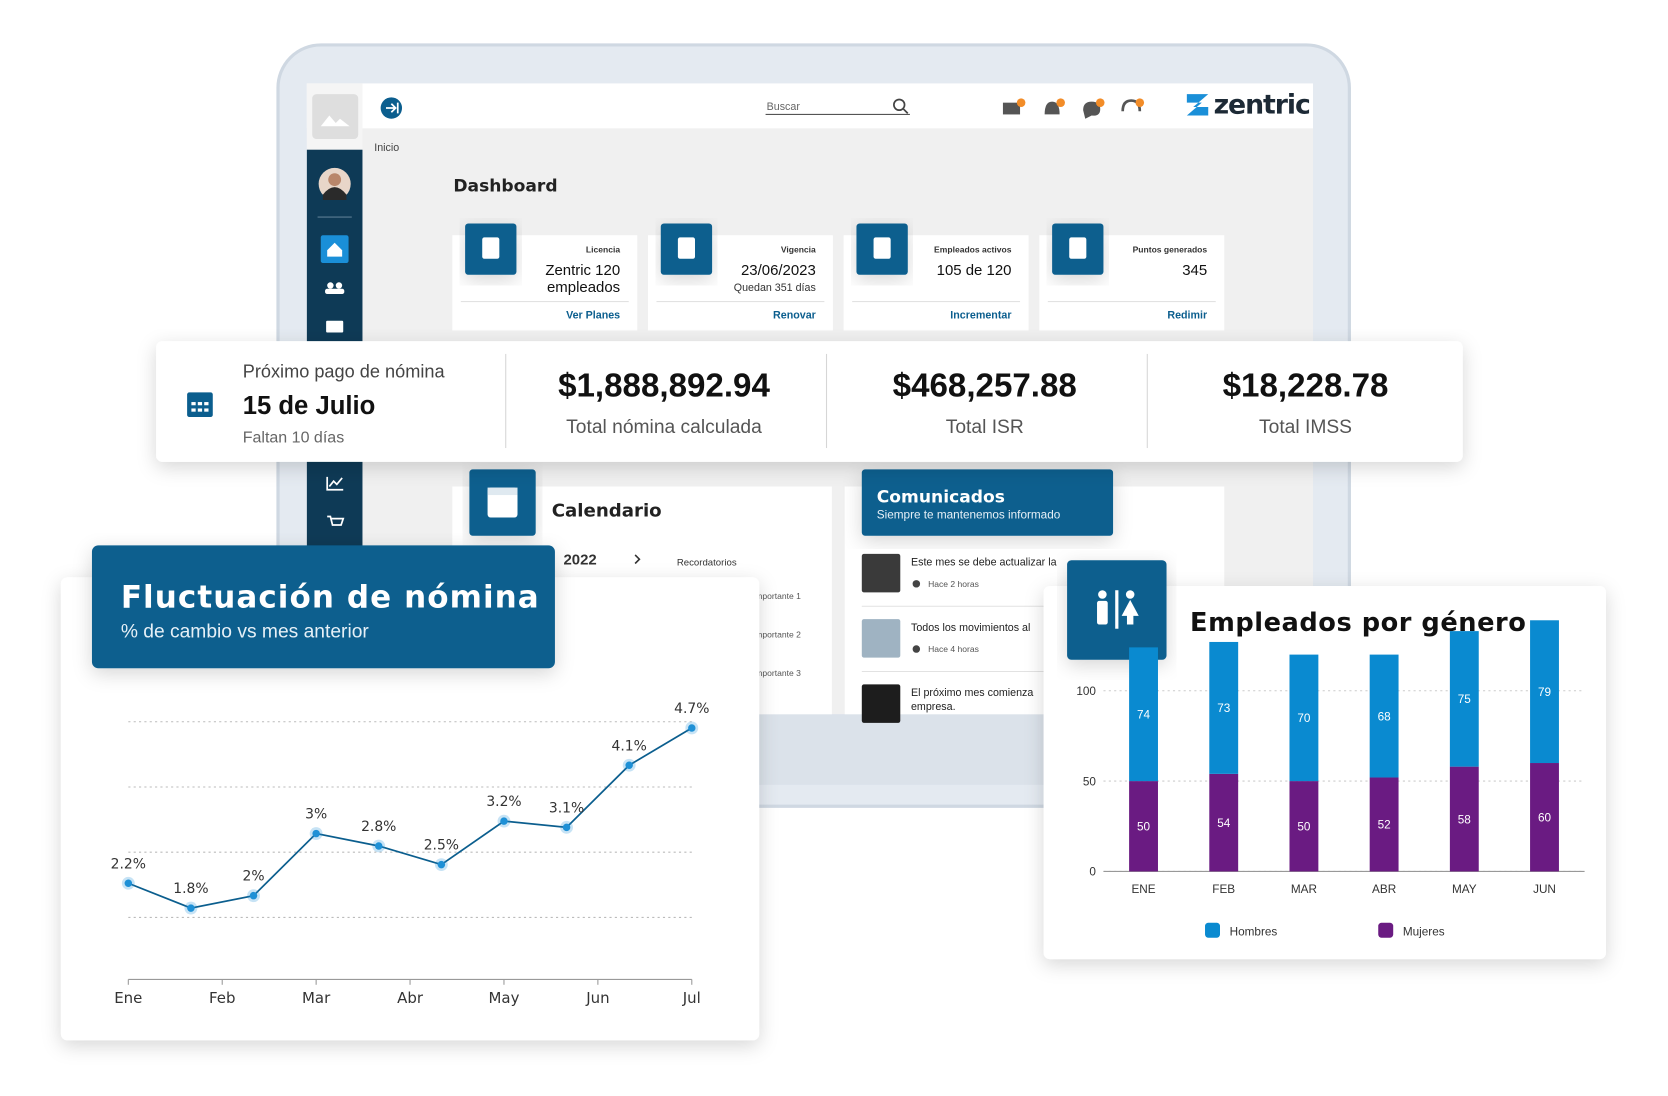 The height and width of the screenshot is (1096, 1668). What do you see at coordinates (392, 108) in the screenshot?
I see `collapse-icon` at bounding box center [392, 108].